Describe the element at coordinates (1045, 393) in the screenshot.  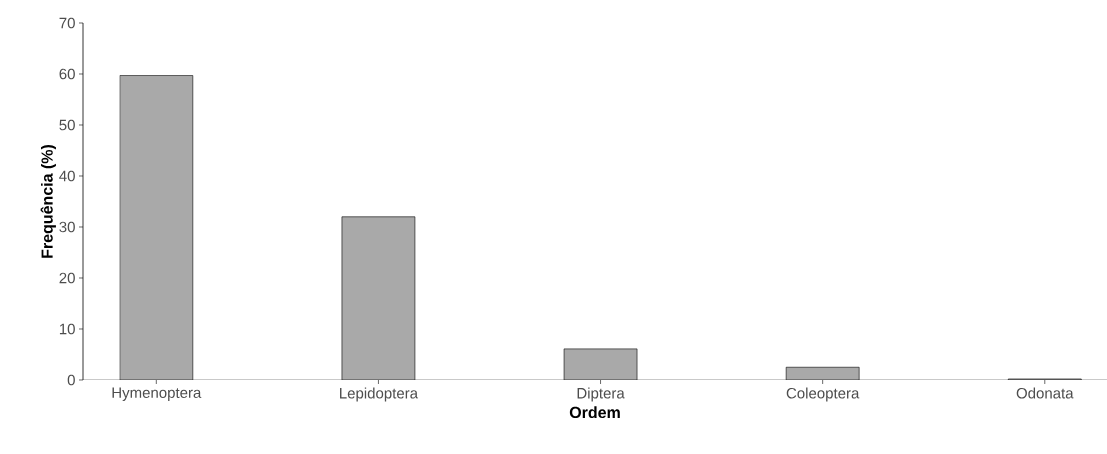
I see `x-tick-label: Odonata` at that location.